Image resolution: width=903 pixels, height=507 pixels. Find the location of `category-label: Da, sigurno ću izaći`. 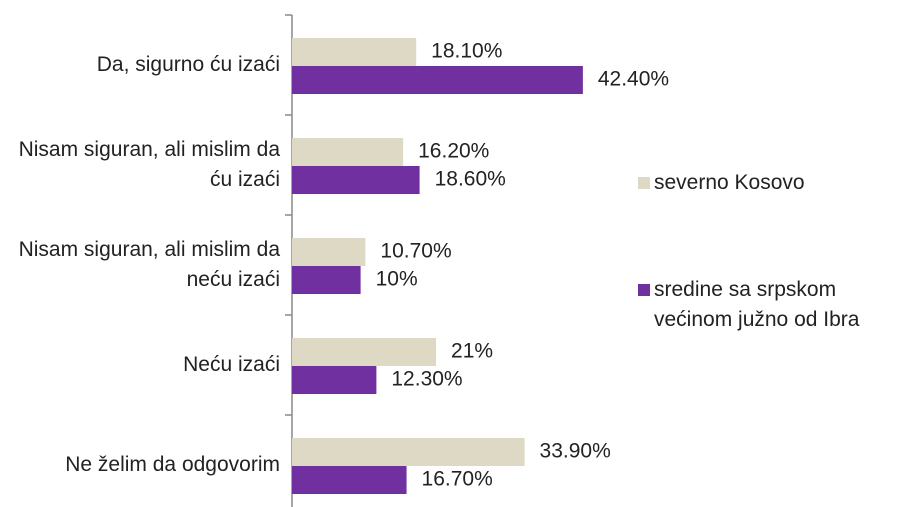

category-label: Da, sigurno ću izaći is located at coordinates (188, 64).